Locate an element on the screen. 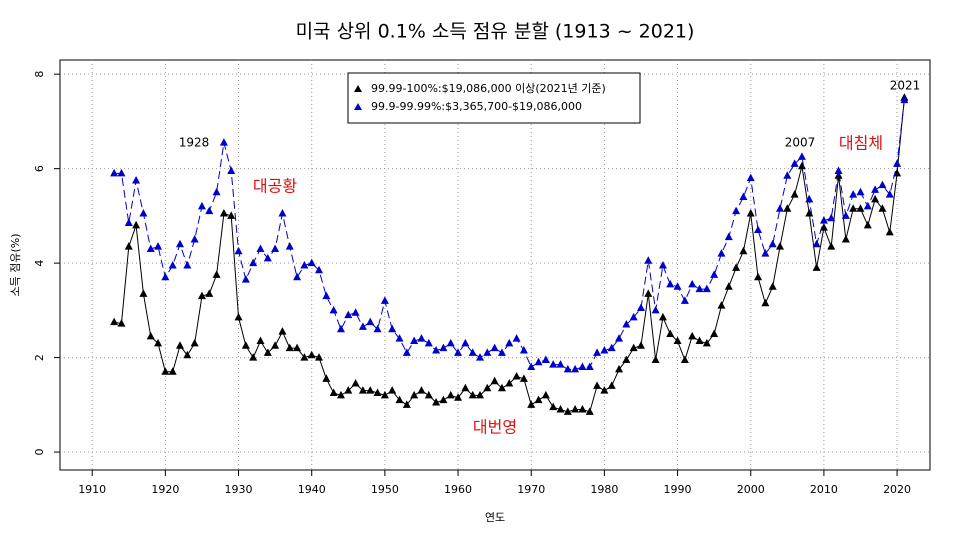 This screenshot has height=540, width=960. y-axis-label: 소득 점유(%) is located at coordinates (15, 264).